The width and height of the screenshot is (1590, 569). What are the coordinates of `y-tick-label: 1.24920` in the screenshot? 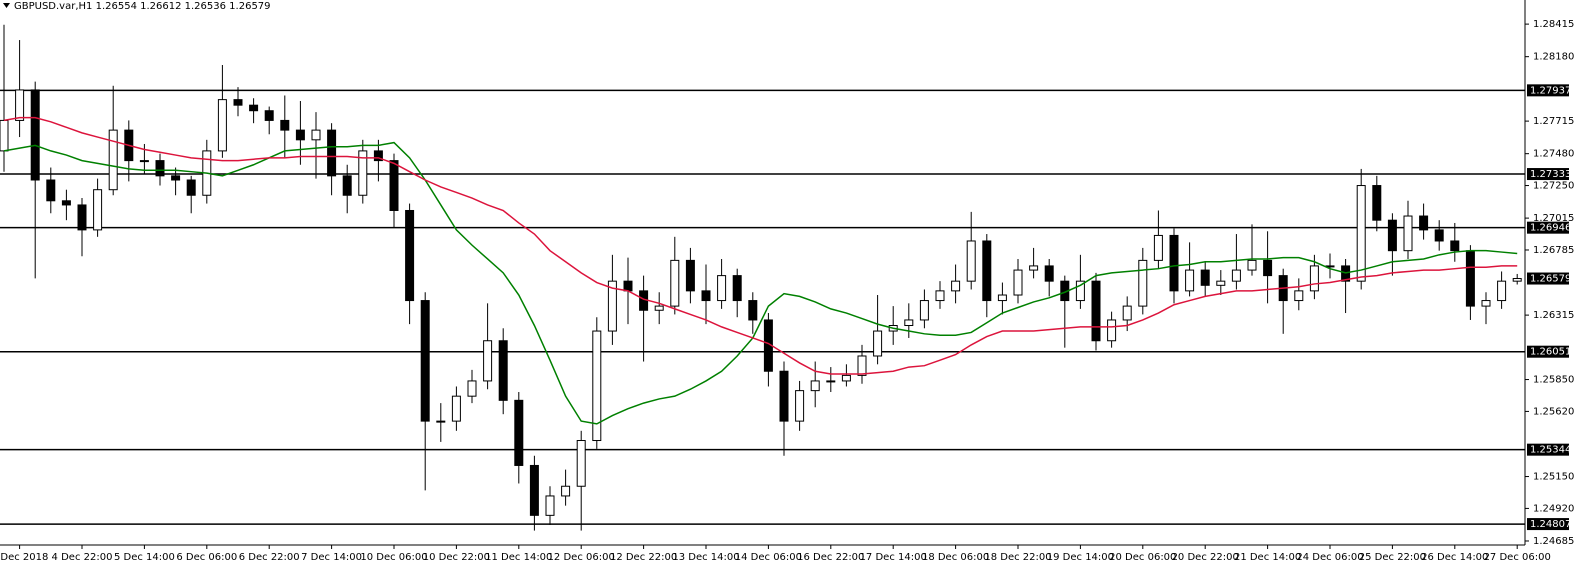 It's located at (1553, 508).